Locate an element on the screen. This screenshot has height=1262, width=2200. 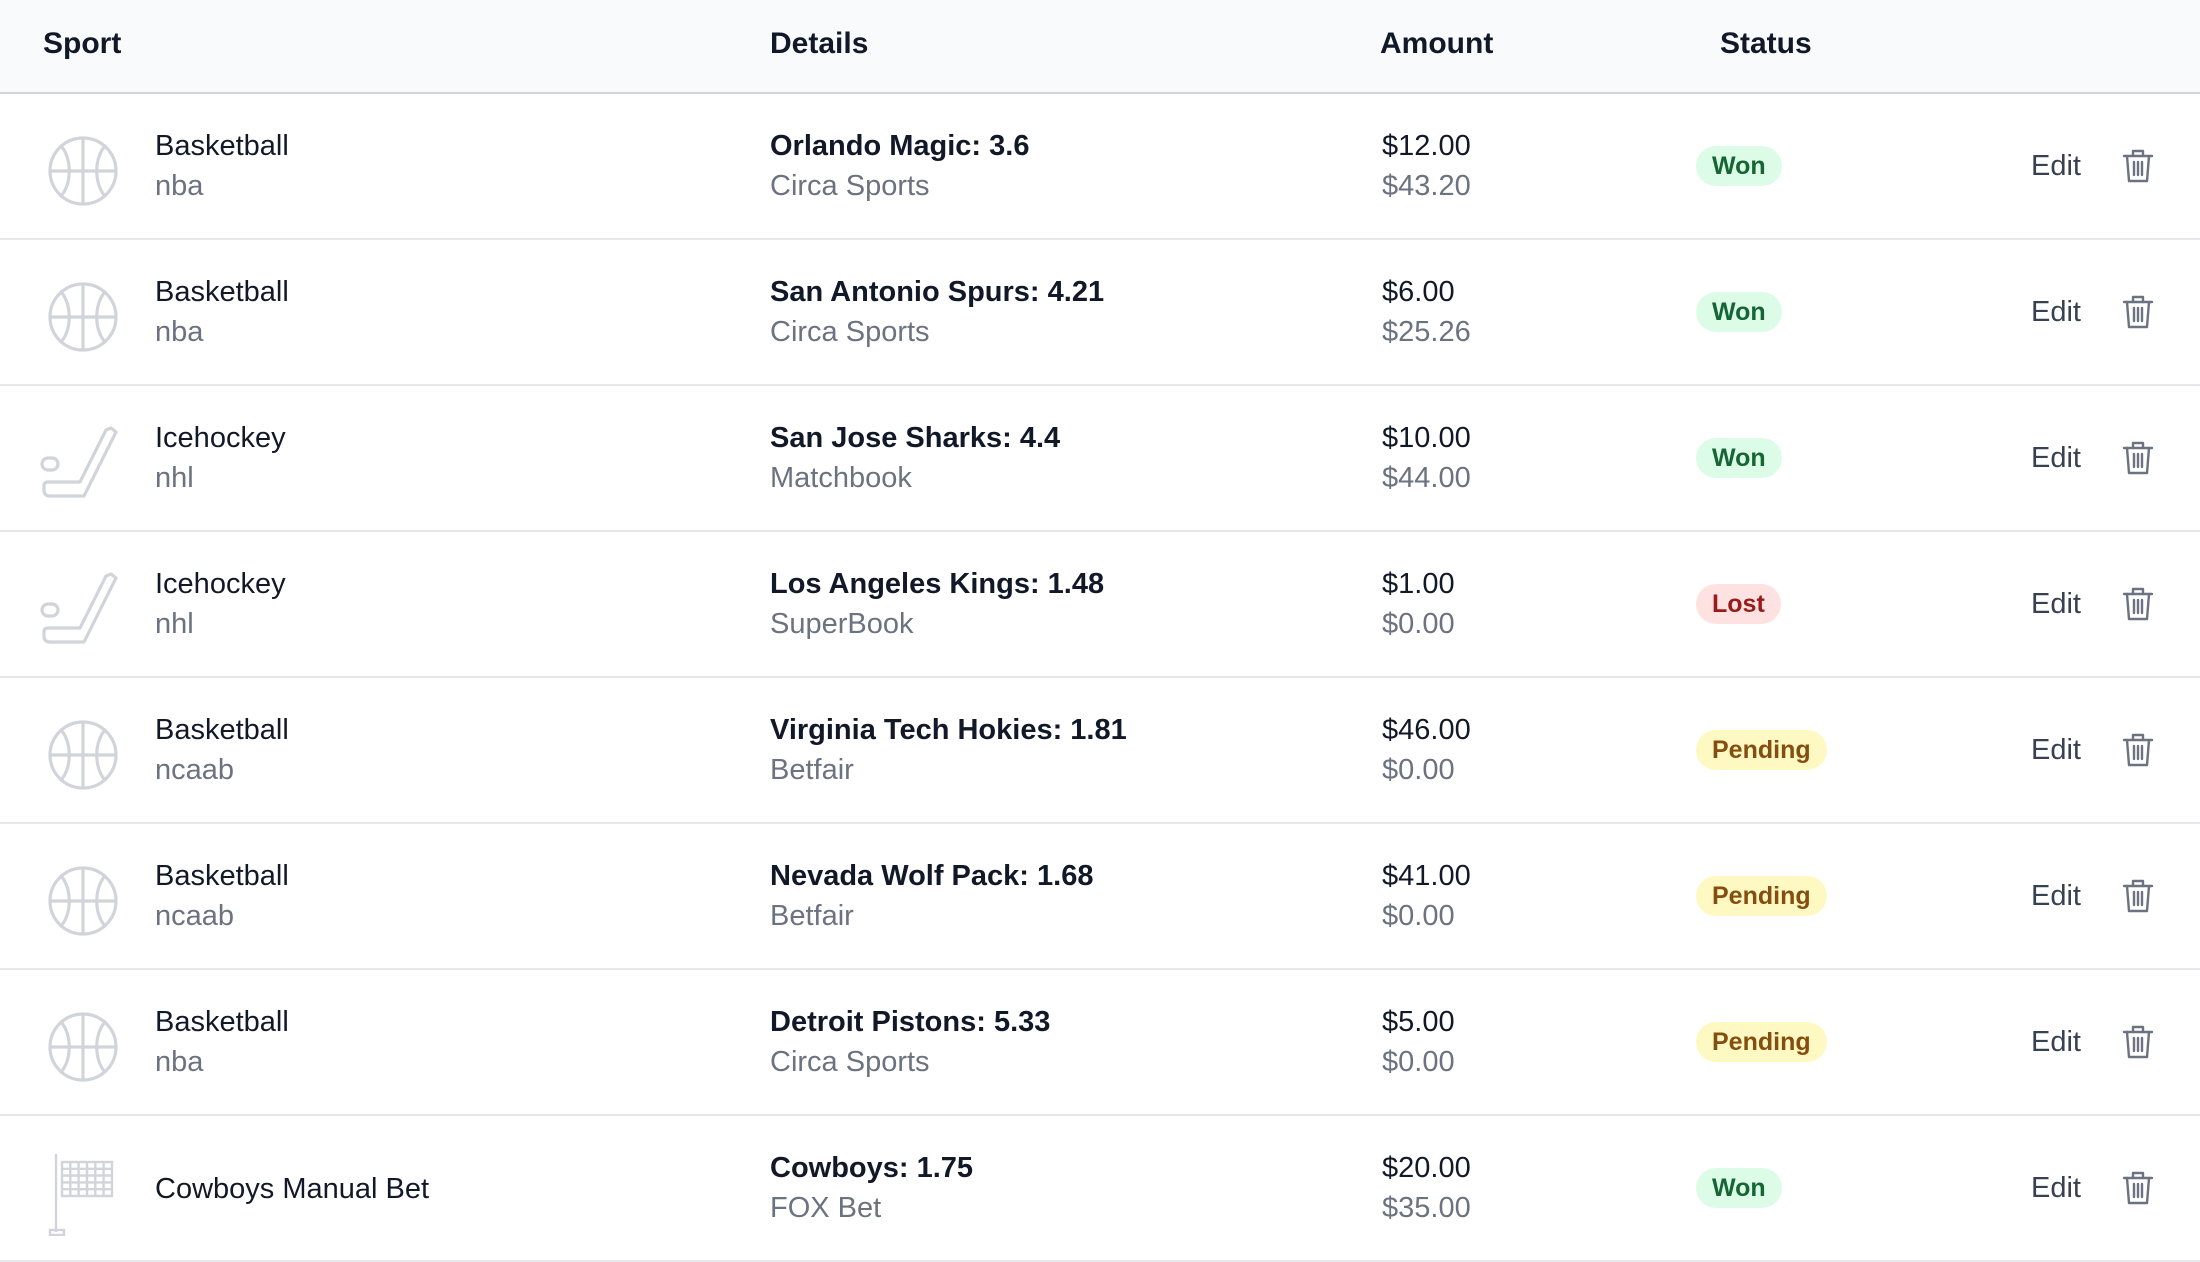
details-cell: San Jose Sharks: 4.4 Matchbook is located at coordinates (915, 458).